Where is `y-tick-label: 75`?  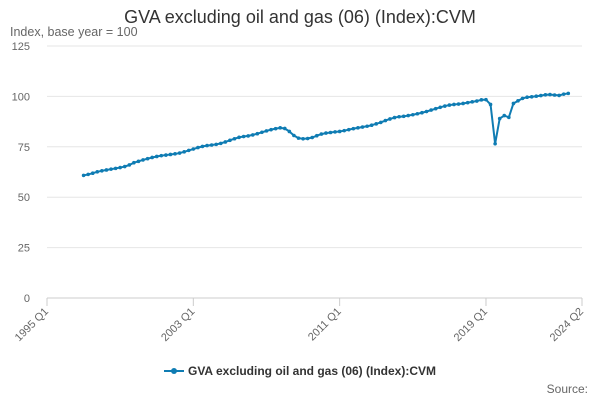
y-tick-label: 75 is located at coordinates (24, 148).